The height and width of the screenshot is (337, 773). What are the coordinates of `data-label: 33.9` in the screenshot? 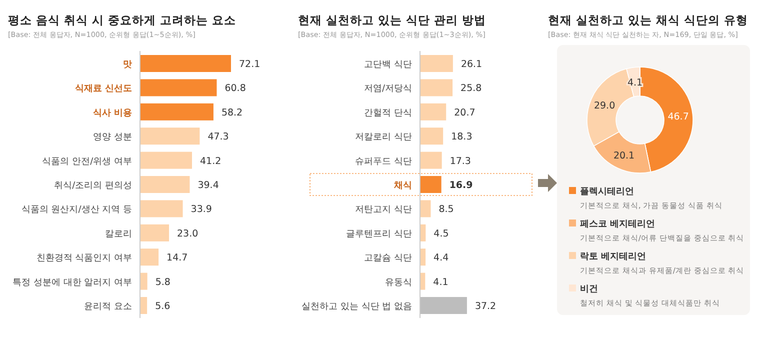 It's located at (201, 210).